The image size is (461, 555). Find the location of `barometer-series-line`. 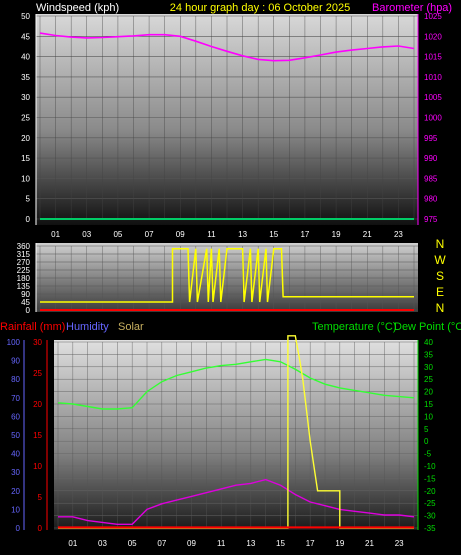

barometer-series-line is located at coordinates (227, 47).